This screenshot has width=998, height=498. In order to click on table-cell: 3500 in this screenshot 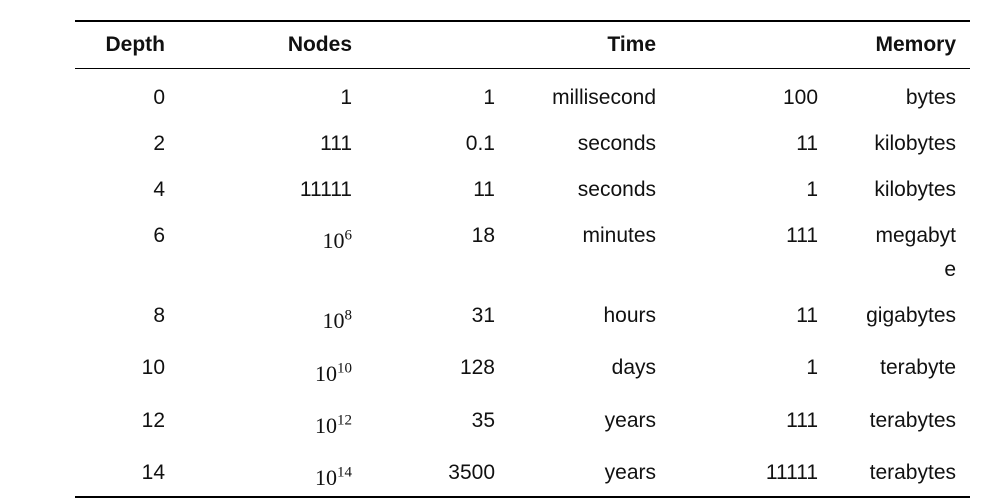, I will do `click(471, 472)`.